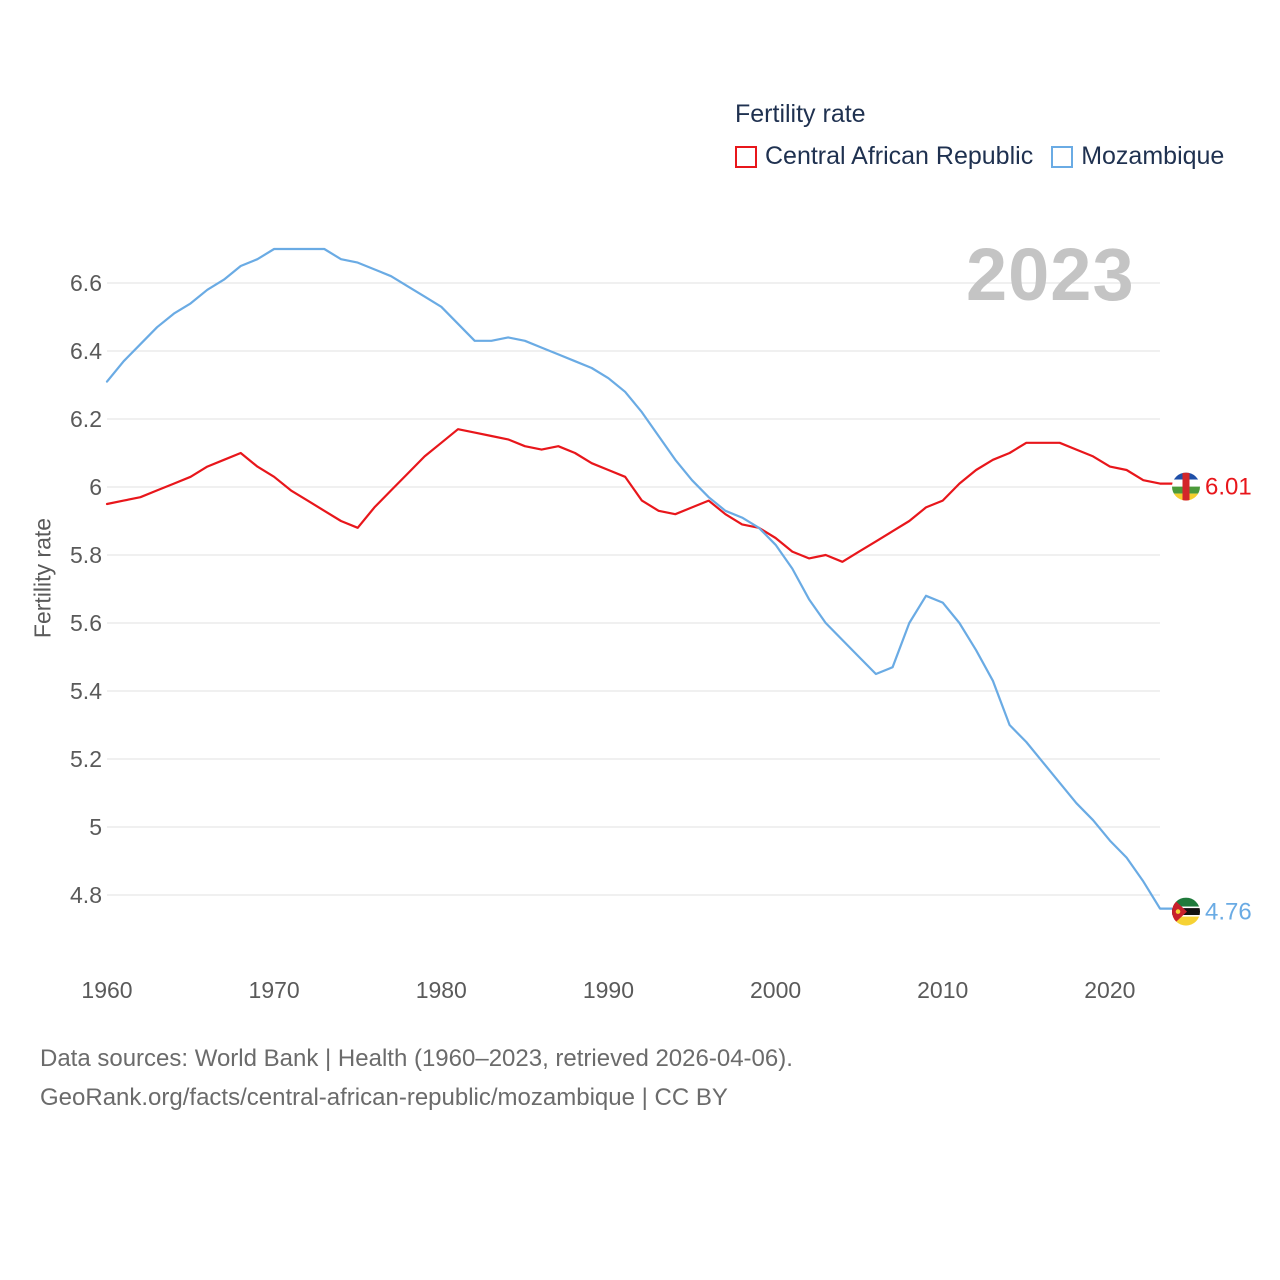  Describe the element at coordinates (86, 351) in the screenshot. I see `y-tick-label: 6.4` at that location.